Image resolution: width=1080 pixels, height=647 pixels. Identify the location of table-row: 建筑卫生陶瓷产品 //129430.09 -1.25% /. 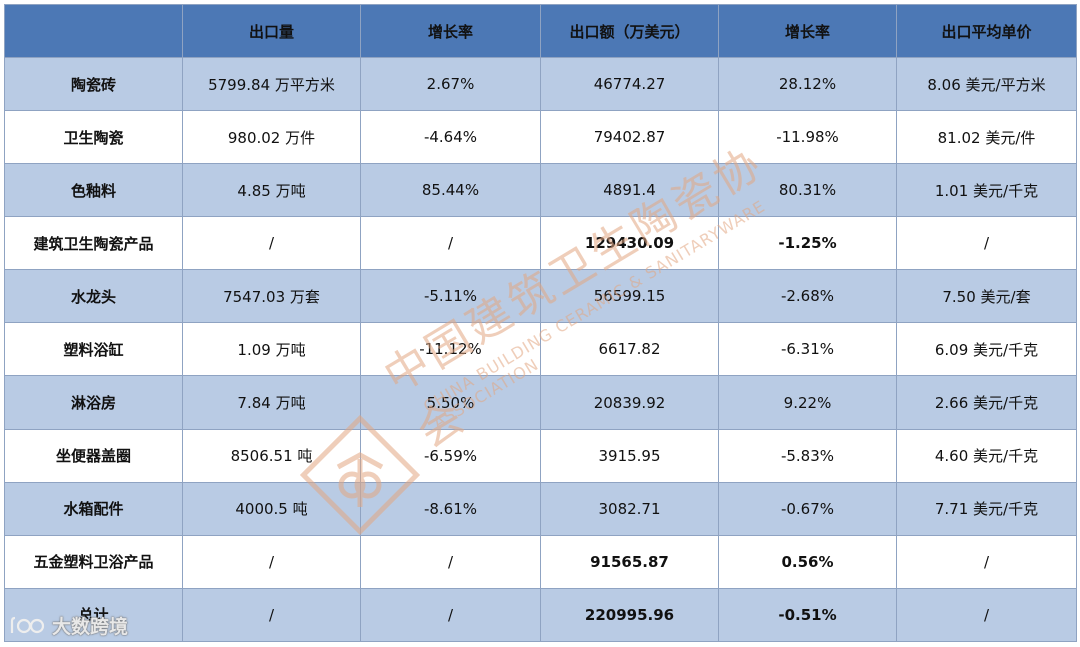
(540, 243).